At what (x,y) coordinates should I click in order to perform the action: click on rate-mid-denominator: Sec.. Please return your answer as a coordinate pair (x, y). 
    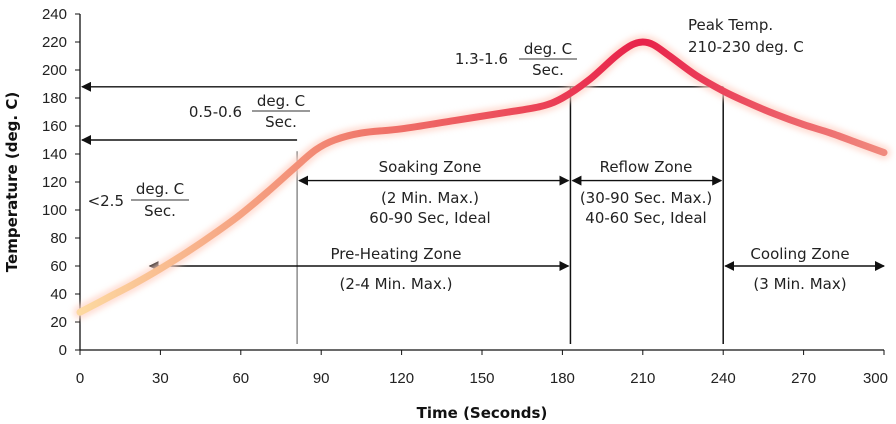
    Looking at the image, I should click on (281, 122).